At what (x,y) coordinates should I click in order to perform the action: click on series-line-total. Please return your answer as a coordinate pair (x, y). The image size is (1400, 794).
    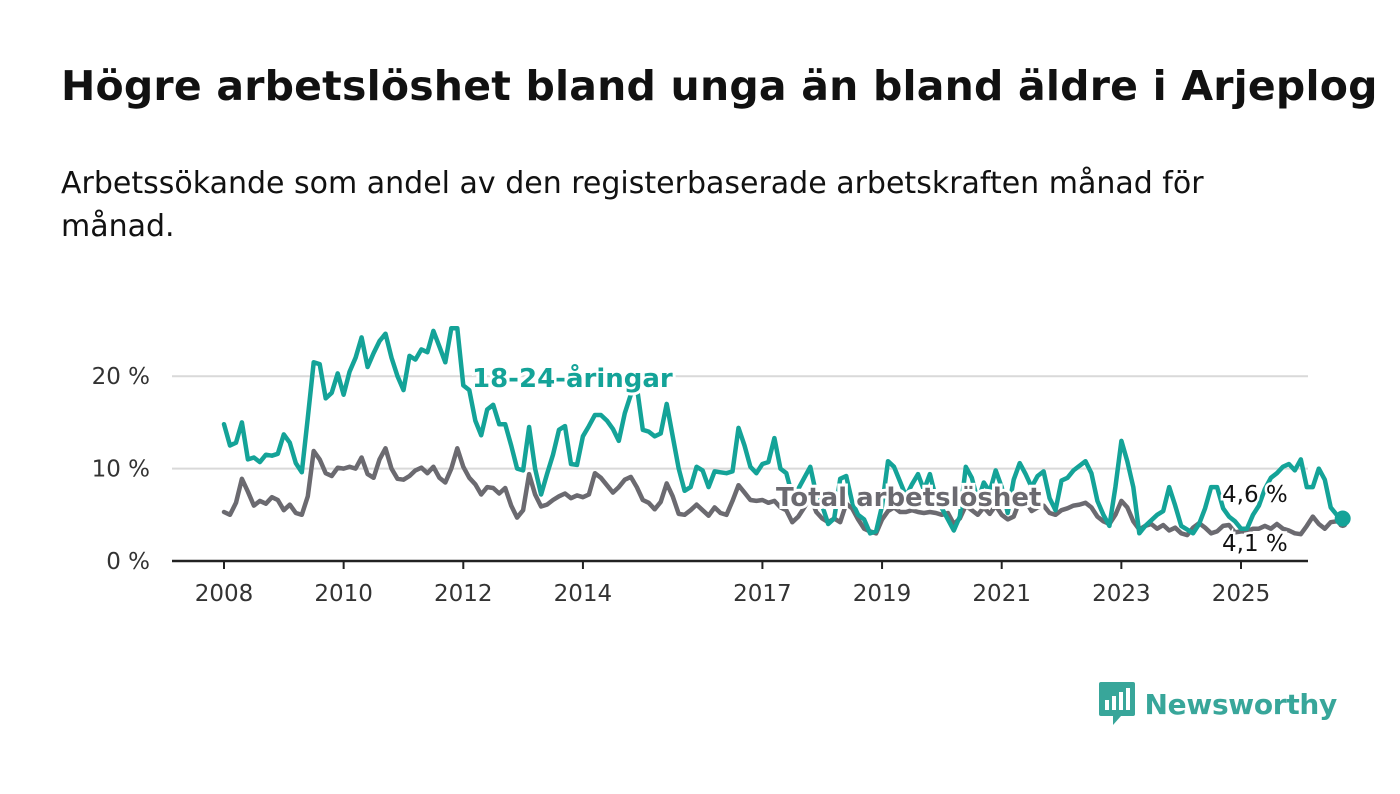
    Looking at the image, I should click on (783, 492).